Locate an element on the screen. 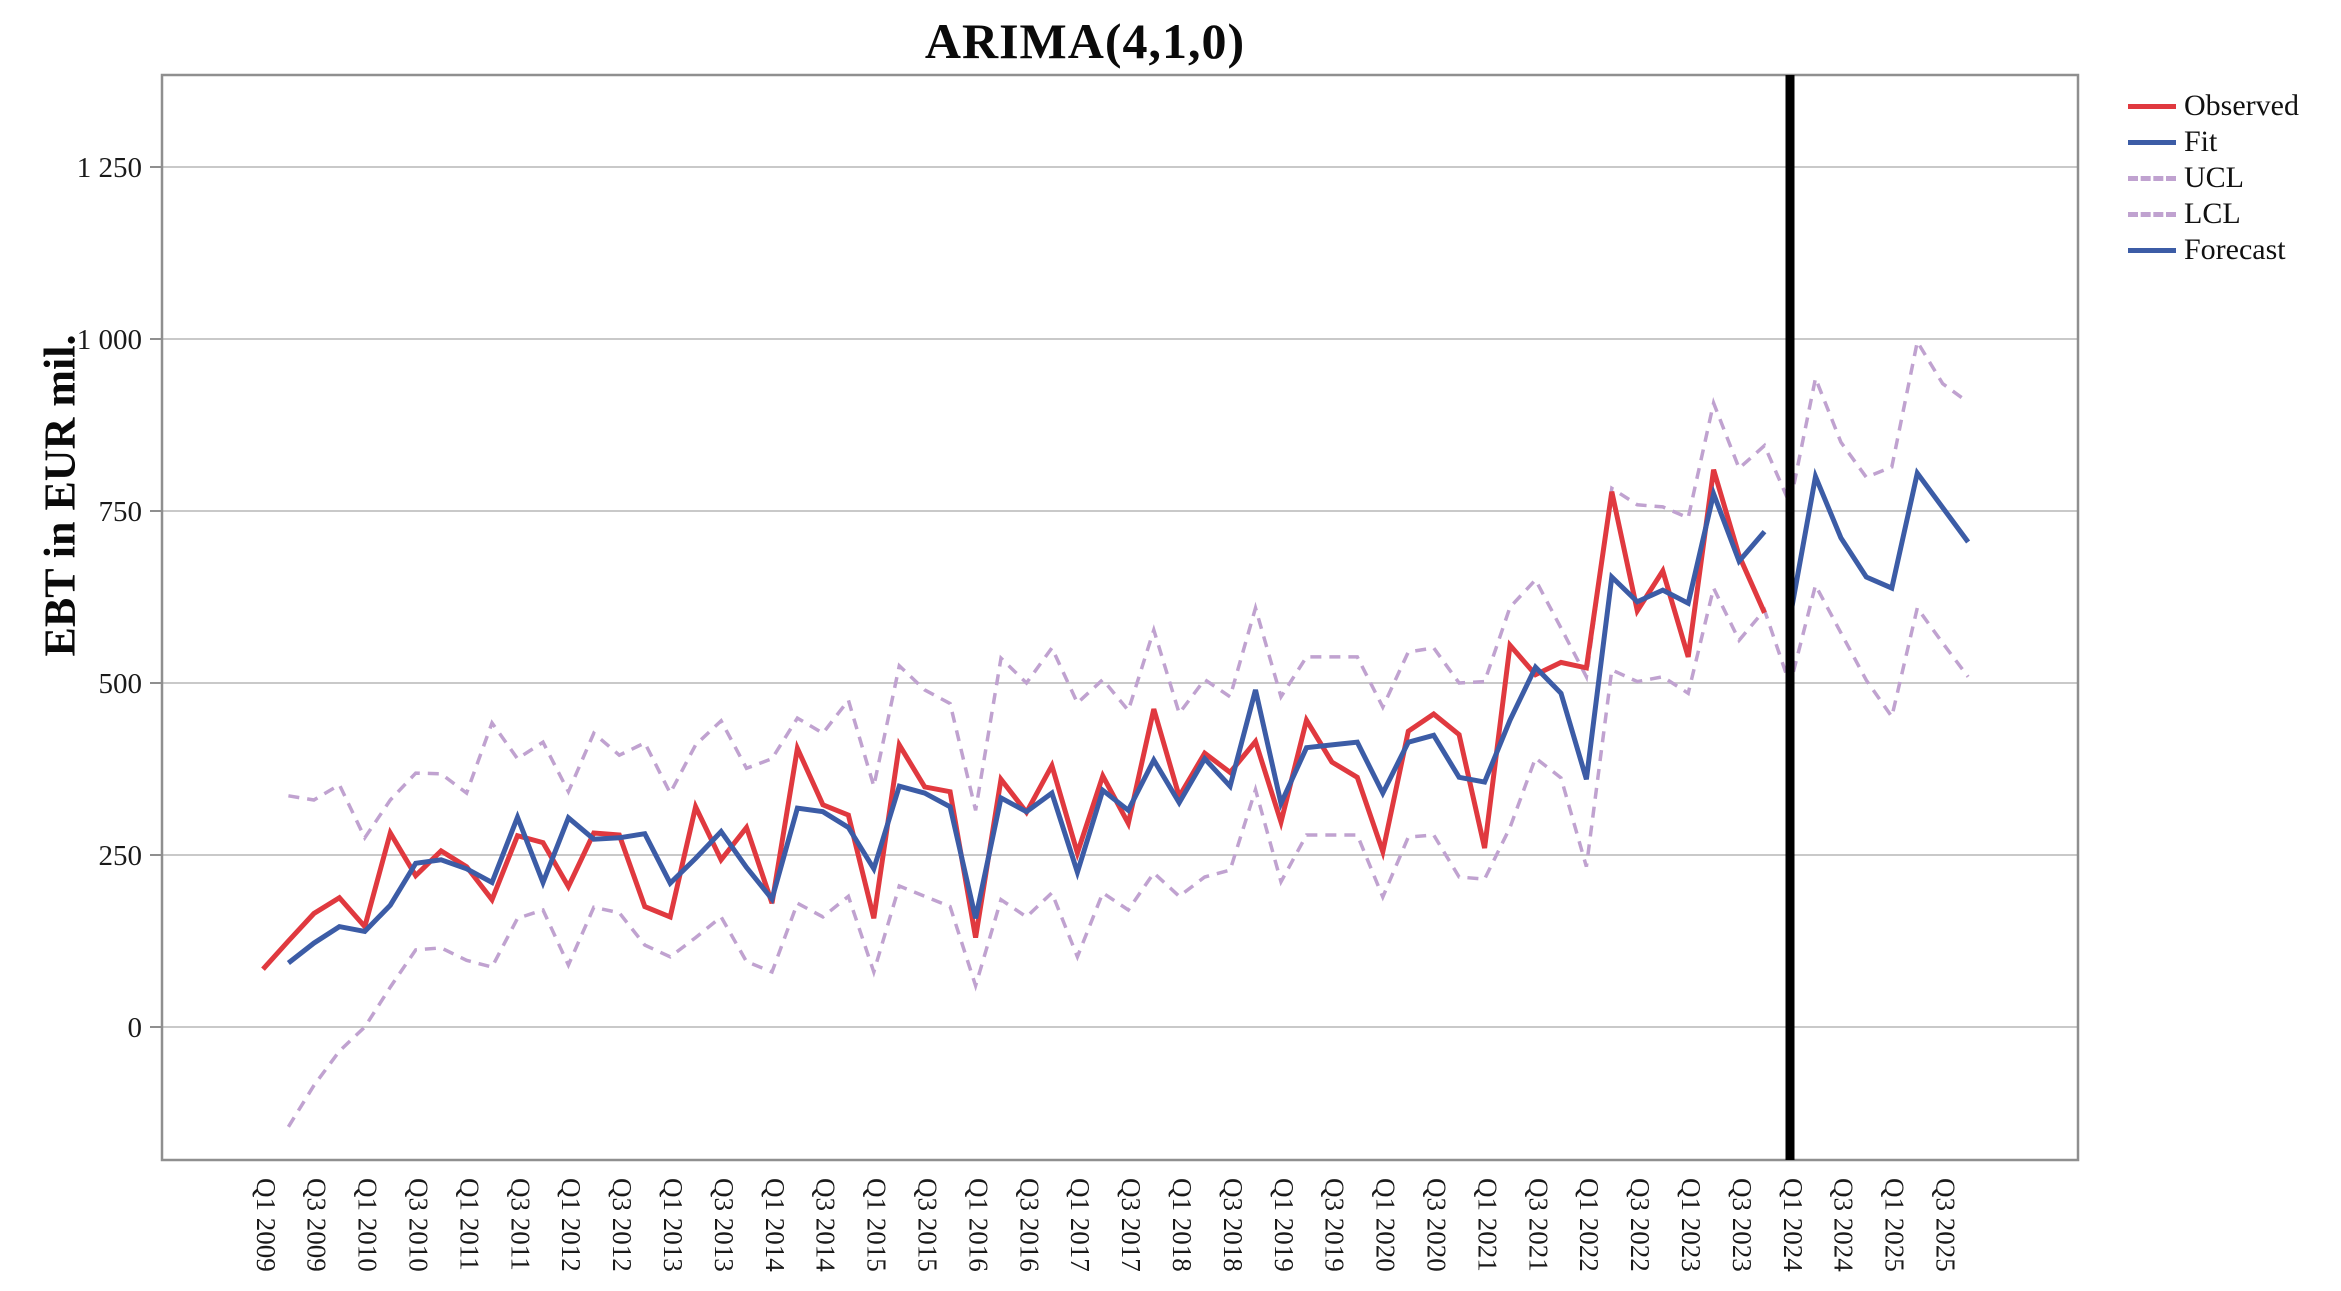 The image size is (2341, 1291). legend-item-observed: Observed is located at coordinates (2213, 106).